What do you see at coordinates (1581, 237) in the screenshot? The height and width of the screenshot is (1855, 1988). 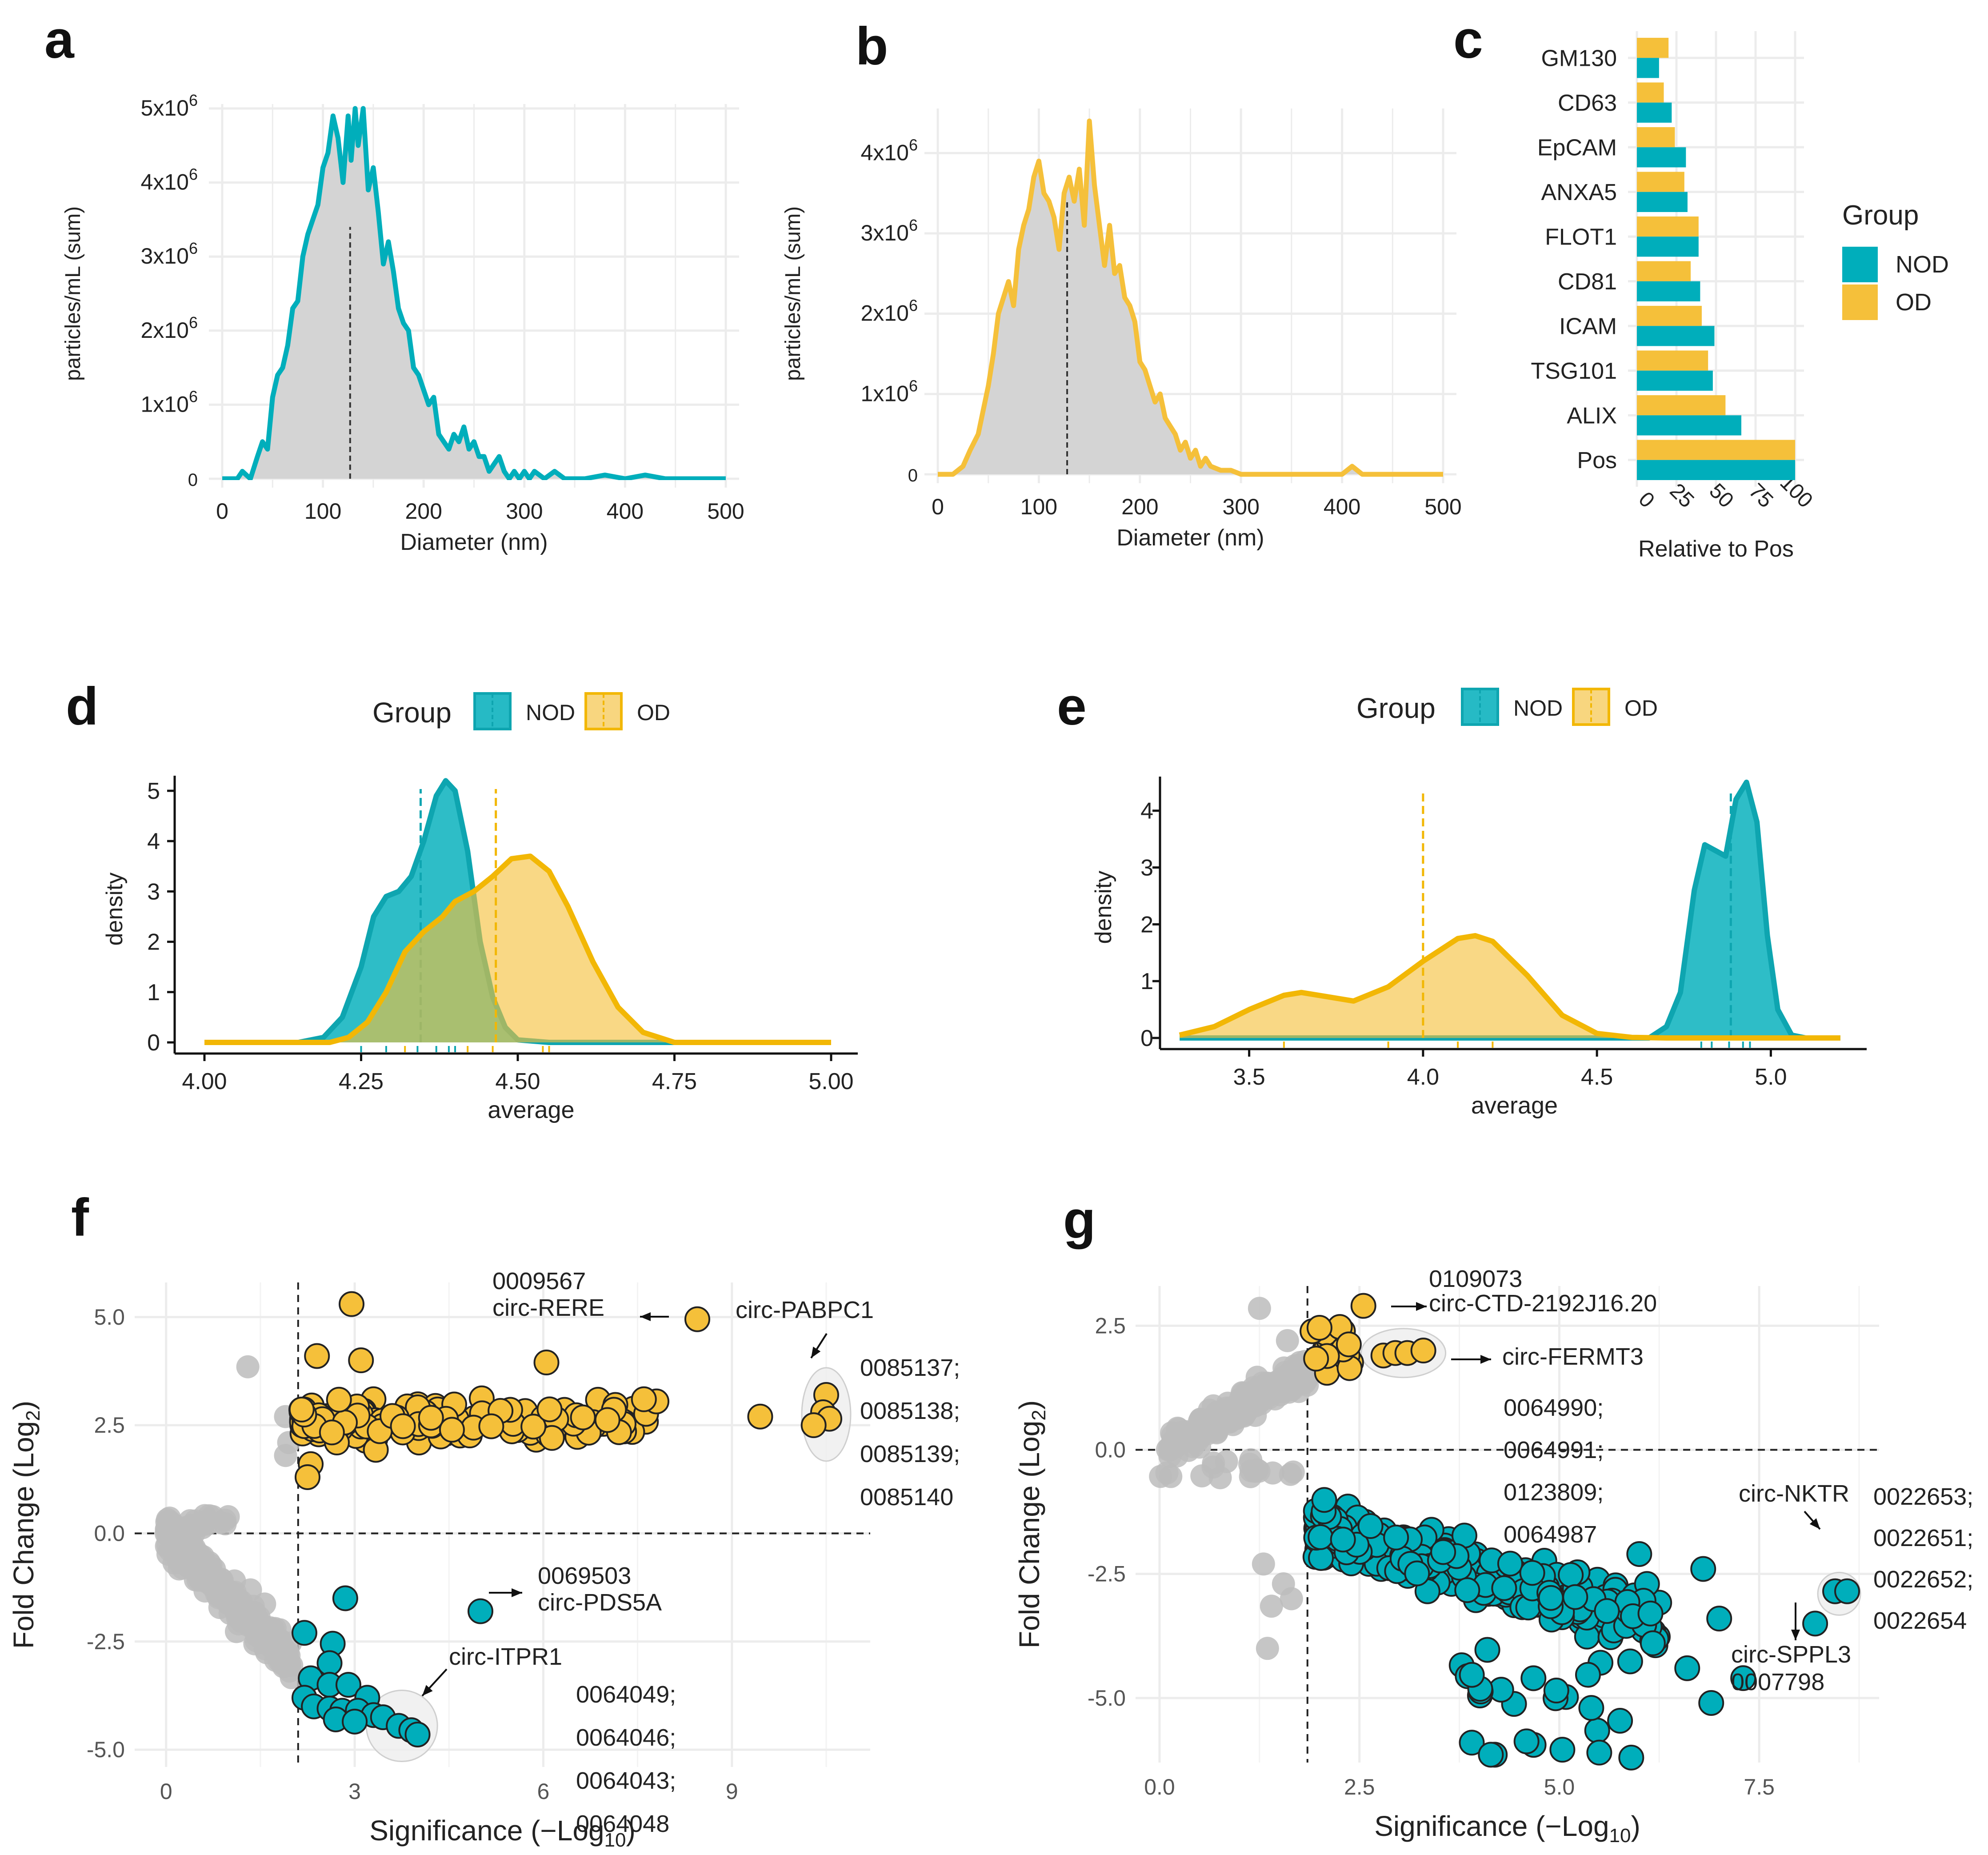 I see `category-label: FLOT1` at bounding box center [1581, 237].